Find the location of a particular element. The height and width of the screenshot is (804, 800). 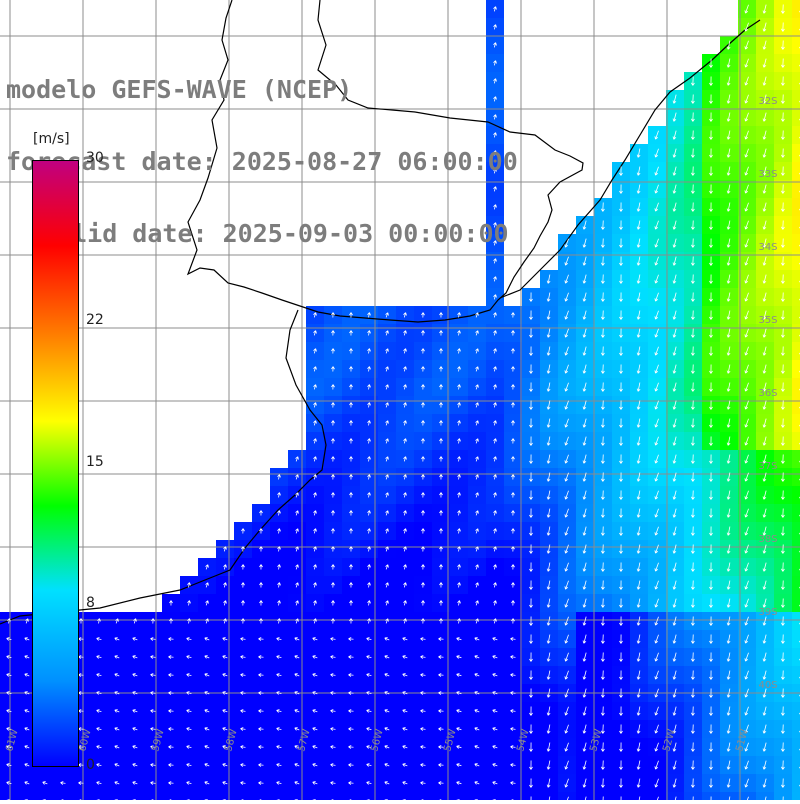

colorbar-tick-label: 0 is located at coordinates (90, 765).